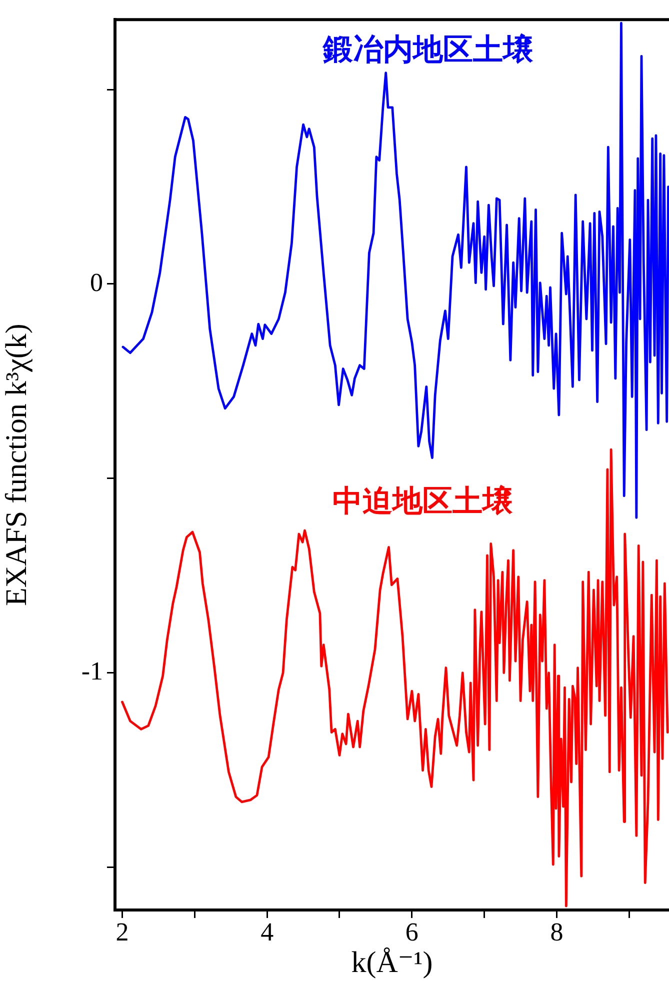 The height and width of the screenshot is (982, 669). What do you see at coordinates (96, 282) in the screenshot?
I see `y-tick-label: 0` at bounding box center [96, 282].